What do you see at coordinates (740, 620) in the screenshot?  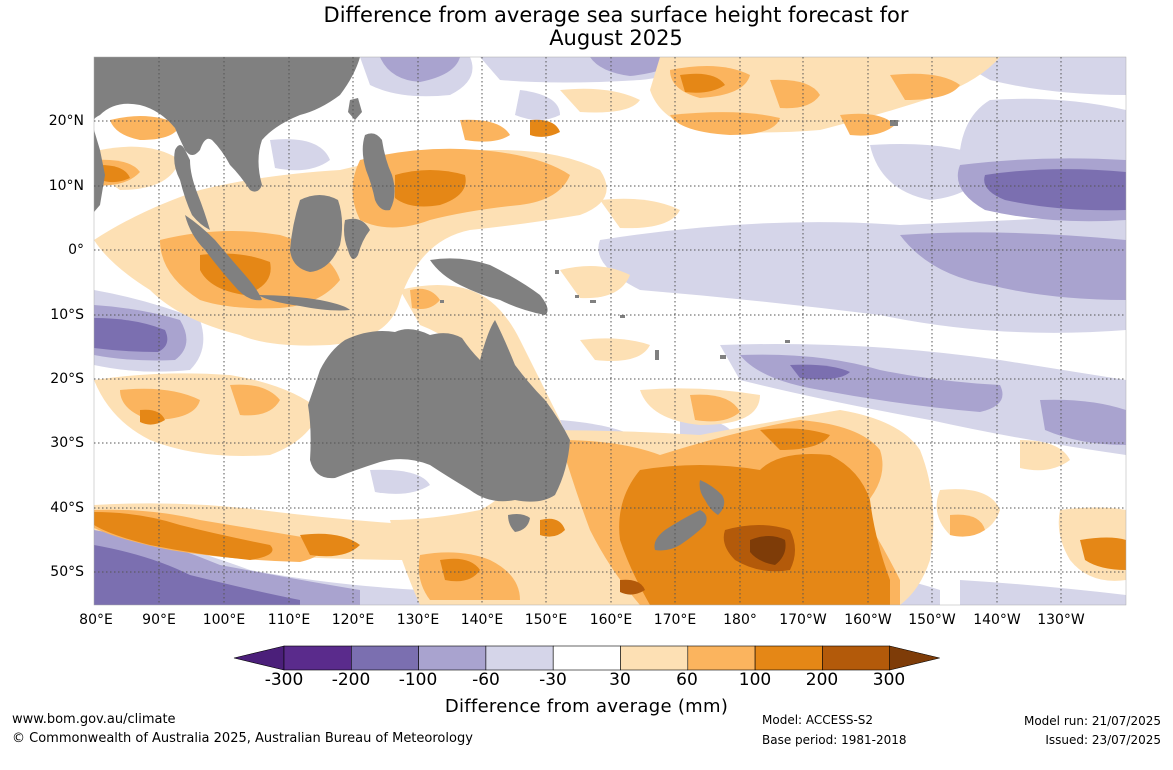 I see `lon-label: 180°` at bounding box center [740, 620].